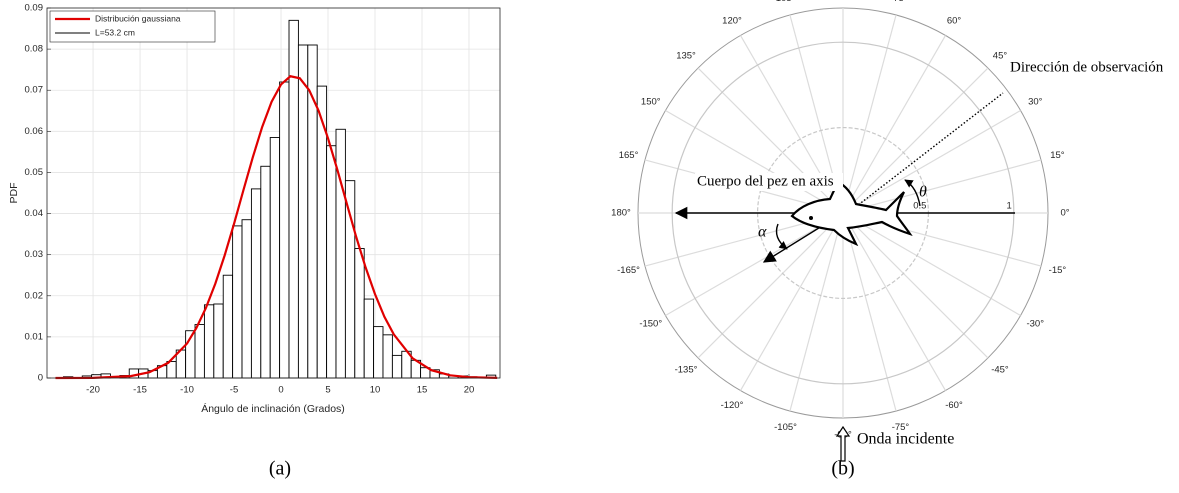 This screenshot has height=493, width=1179. What do you see at coordinates (280, 469) in the screenshot?
I see `caption: (a)` at bounding box center [280, 469].